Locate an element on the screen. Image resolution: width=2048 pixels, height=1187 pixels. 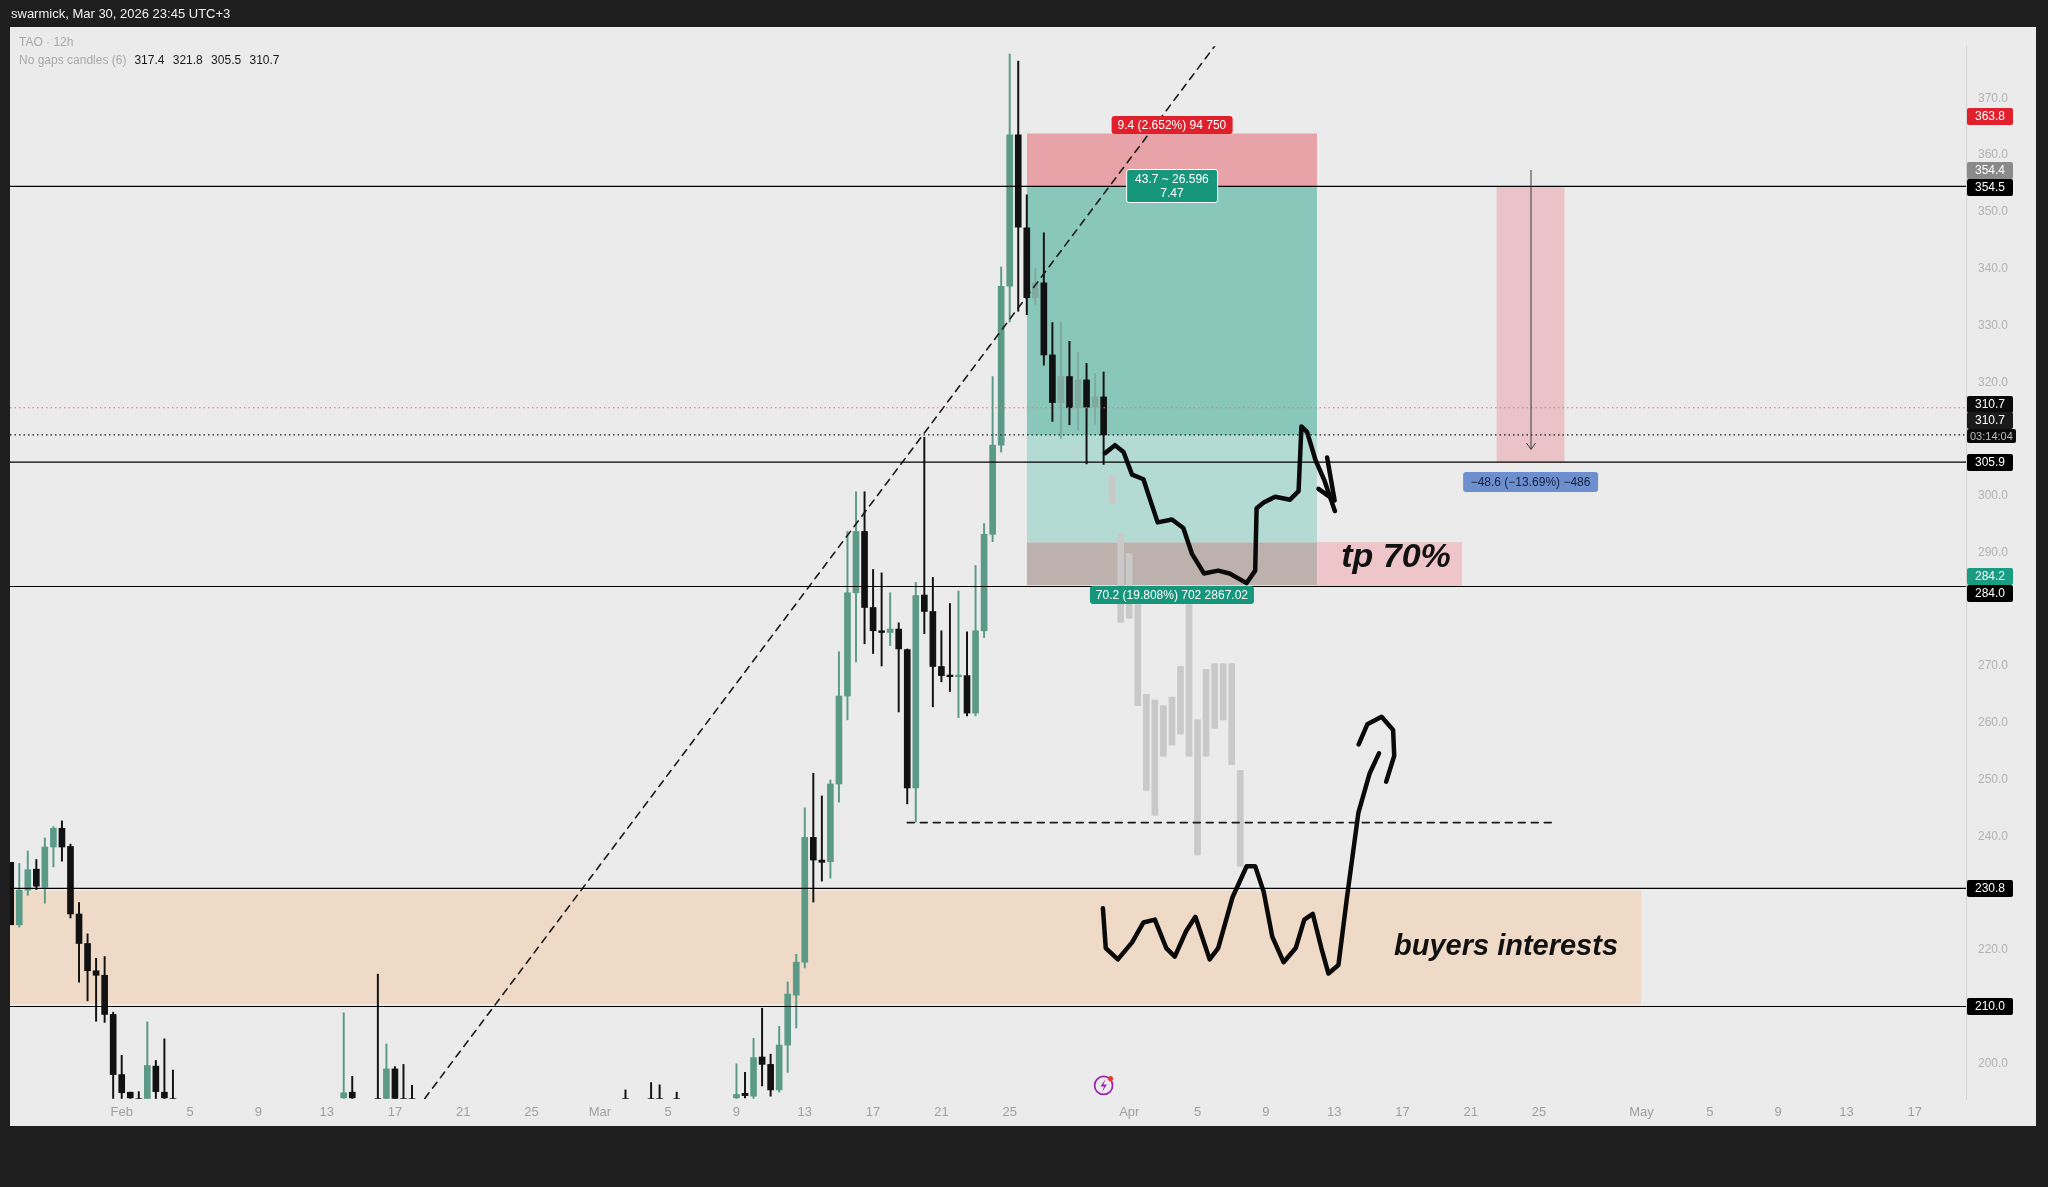
y-tick-label: 200.0 is located at coordinates (1993, 1062).